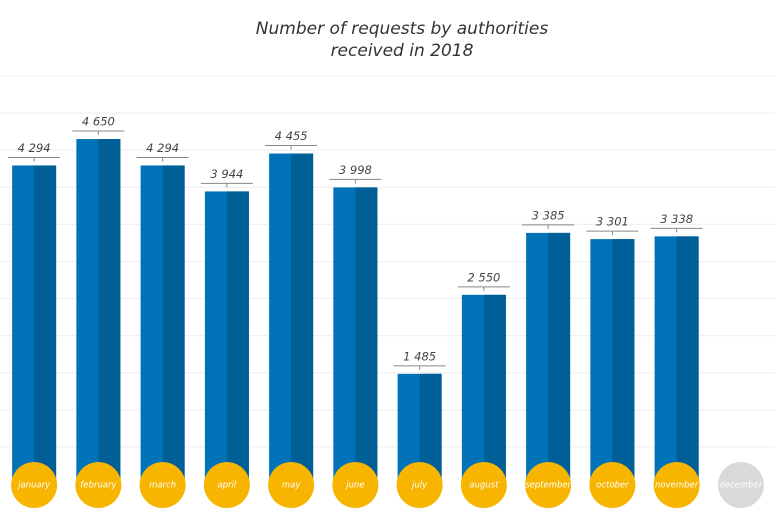 The image size is (775, 514). What do you see at coordinates (676, 219) in the screenshot?
I see `value-label: 3 338` at bounding box center [676, 219].